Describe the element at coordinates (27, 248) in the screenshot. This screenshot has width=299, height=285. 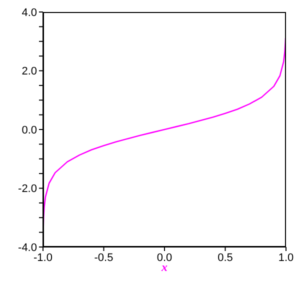
I see `y-tick-label: -4.0` at that location.